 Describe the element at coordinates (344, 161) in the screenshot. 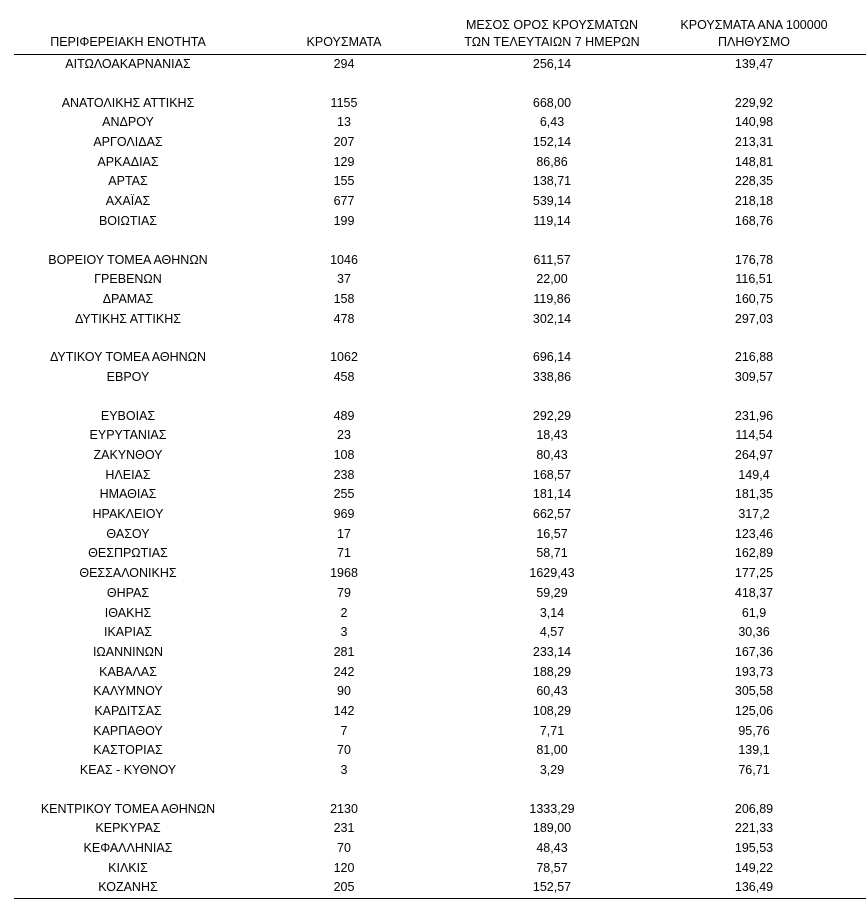

I see `cases-cell: 129` at that location.